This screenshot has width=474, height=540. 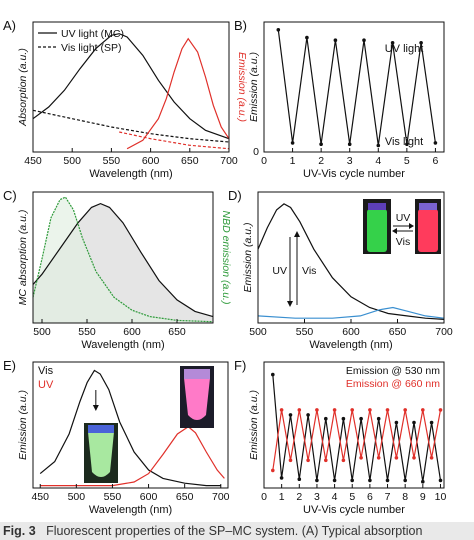 I want to click on x-tick-label: 1, so click(x=293, y=161).